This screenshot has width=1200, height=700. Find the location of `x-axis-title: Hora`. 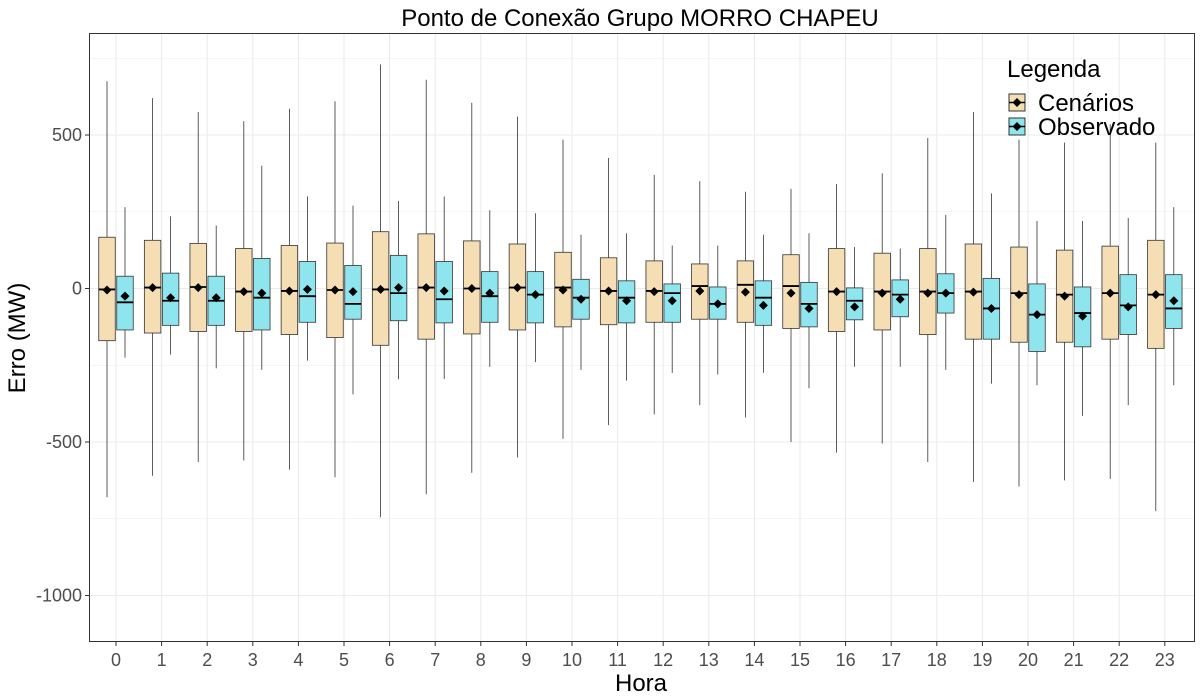

x-axis-title: Hora is located at coordinates (641, 683).